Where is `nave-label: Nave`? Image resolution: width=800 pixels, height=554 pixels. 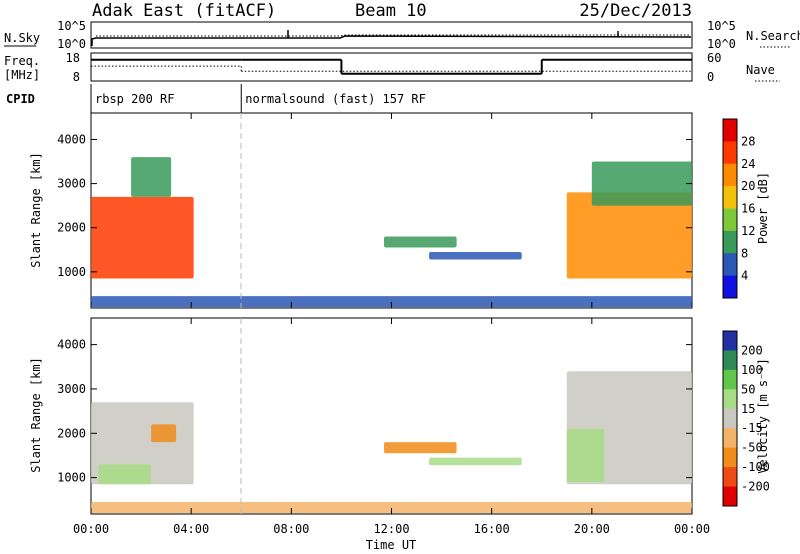
nave-label: Nave is located at coordinates (760, 70).